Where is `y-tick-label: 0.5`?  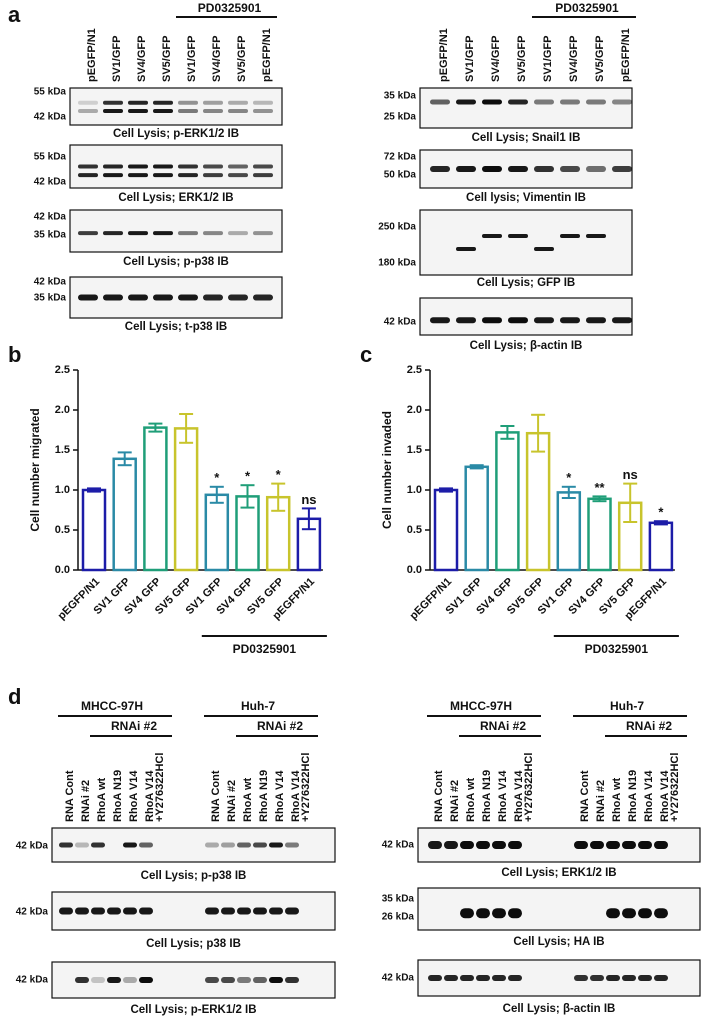
y-tick-label: 0.5 is located at coordinates (62, 530).